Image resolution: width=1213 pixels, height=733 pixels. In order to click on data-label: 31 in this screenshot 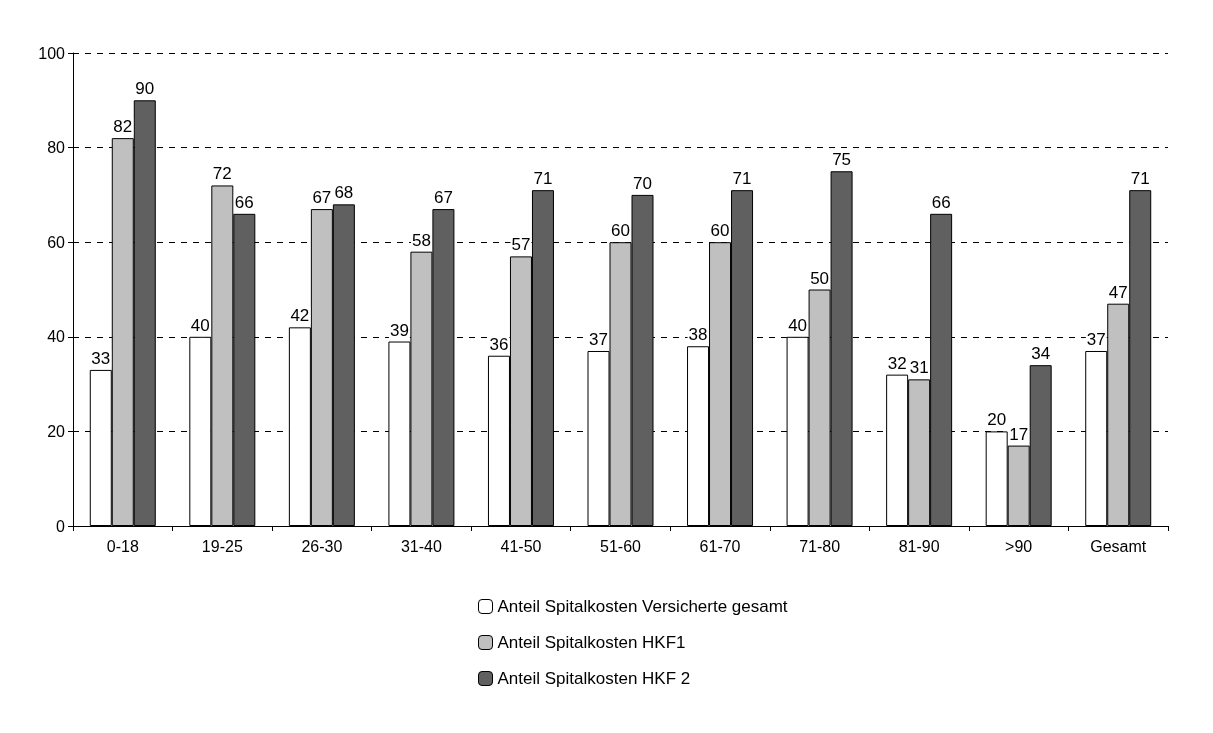, I will do `click(919, 368)`.